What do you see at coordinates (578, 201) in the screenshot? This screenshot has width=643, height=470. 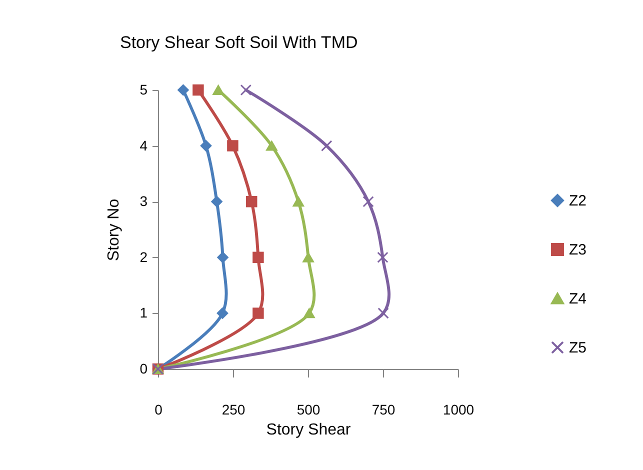 I see `legend-label: Z2` at bounding box center [578, 201].